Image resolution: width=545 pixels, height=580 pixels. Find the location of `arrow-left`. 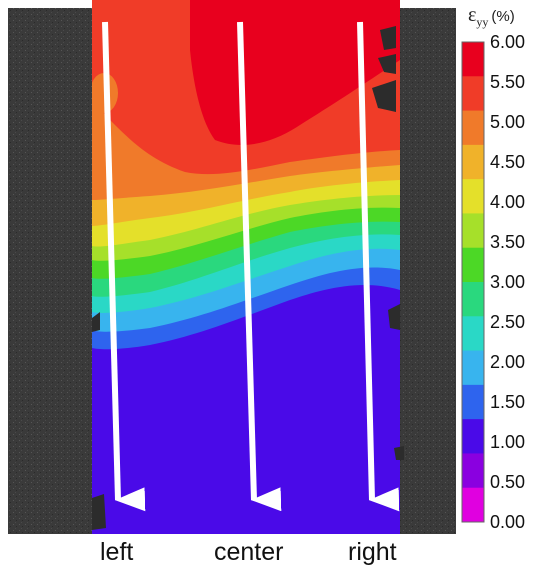

arrow-left is located at coordinates (124, 266).